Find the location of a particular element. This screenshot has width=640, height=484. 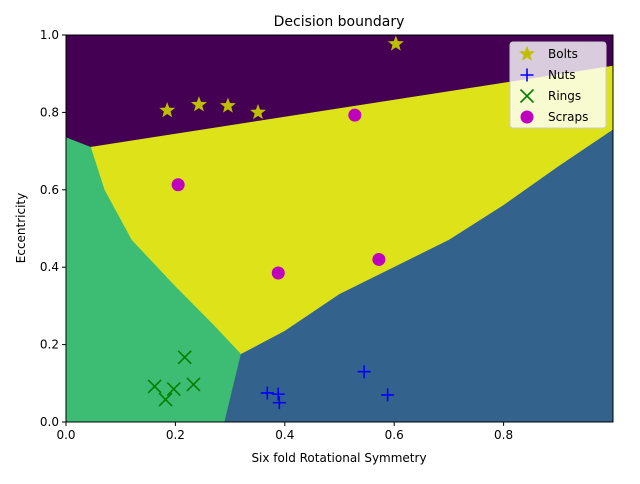

x-tick-label: 0.4 is located at coordinates (284, 435).